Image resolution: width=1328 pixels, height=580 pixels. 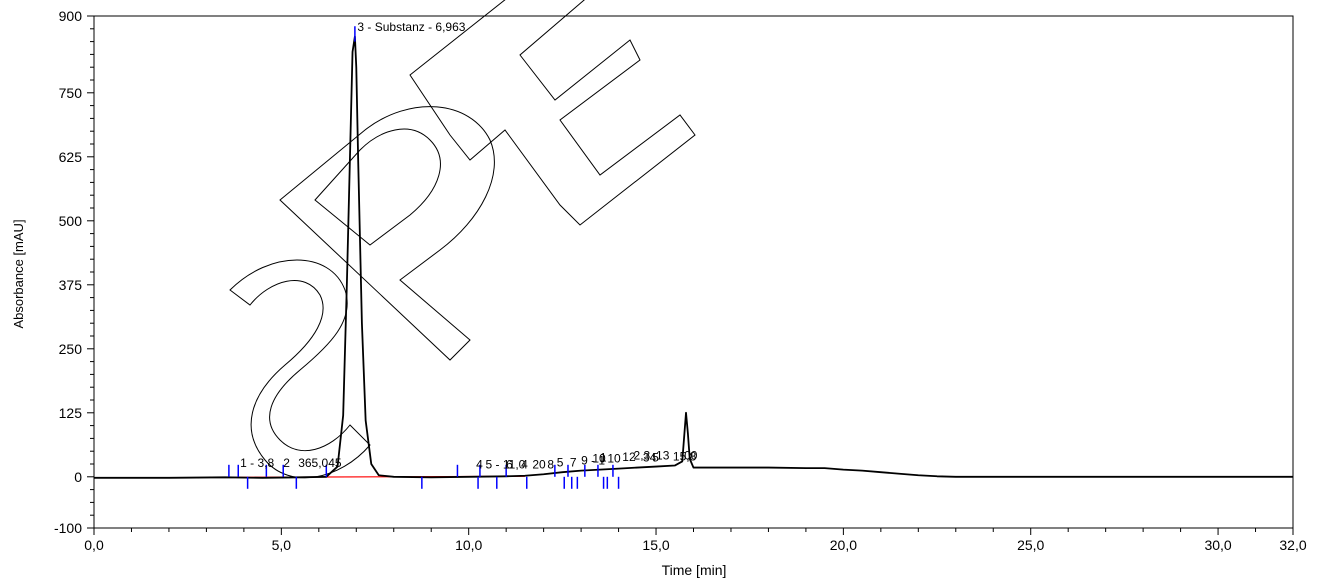 What do you see at coordinates (1292, 545) in the screenshot?
I see `x-tick-label: 32,0` at bounding box center [1292, 545].